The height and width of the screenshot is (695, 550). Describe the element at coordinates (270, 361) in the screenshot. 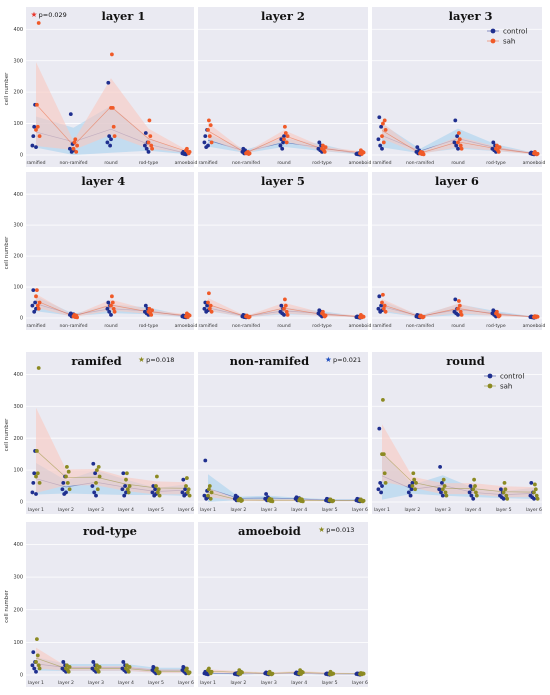

I see `panel-title: non-ramifed` at that location.